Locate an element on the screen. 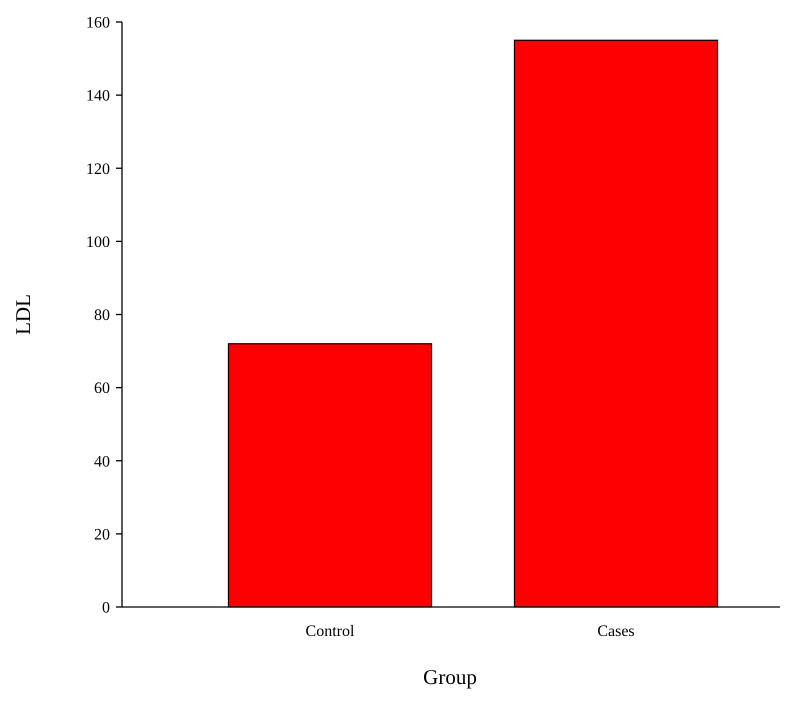 This screenshot has height=717, width=810. y-tick-label: 120 is located at coordinates (98, 169).